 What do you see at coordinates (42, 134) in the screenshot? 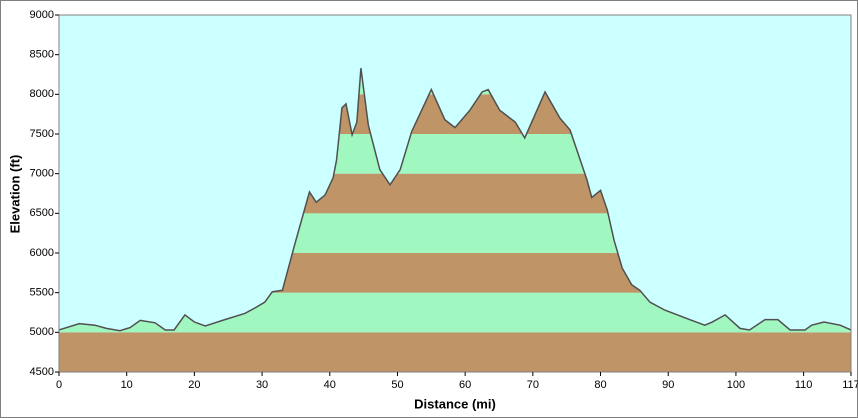
I see `y-tick-label: 7500` at bounding box center [42, 134].